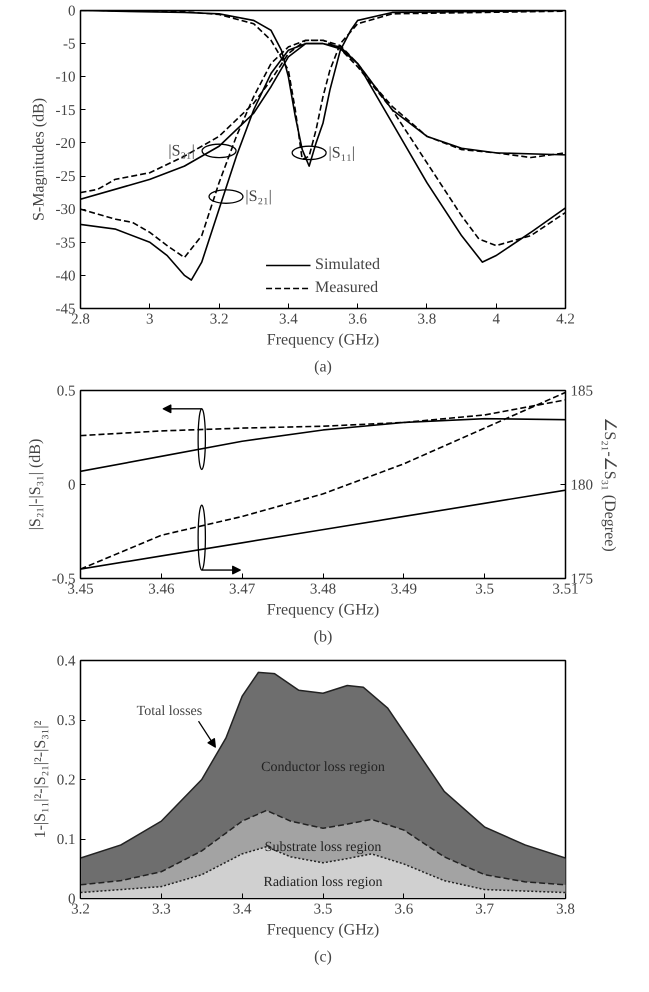 Image resolution: width=649 pixels, height=992 pixels. What do you see at coordinates (161, 590) in the screenshot?
I see `x-tick-label: 3.46` at bounding box center [161, 590].